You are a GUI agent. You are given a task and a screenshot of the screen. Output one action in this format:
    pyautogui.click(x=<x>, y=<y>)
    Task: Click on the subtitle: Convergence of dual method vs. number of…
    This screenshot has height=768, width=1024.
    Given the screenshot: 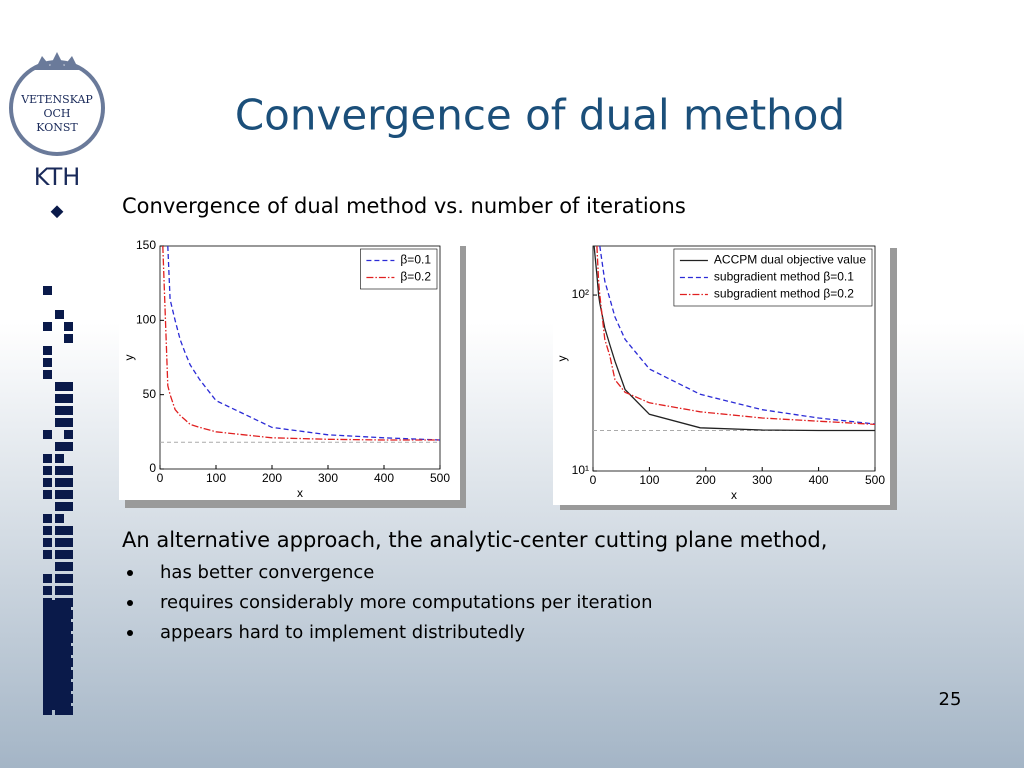 What is the action you would take?
    pyautogui.click(x=404, y=206)
    